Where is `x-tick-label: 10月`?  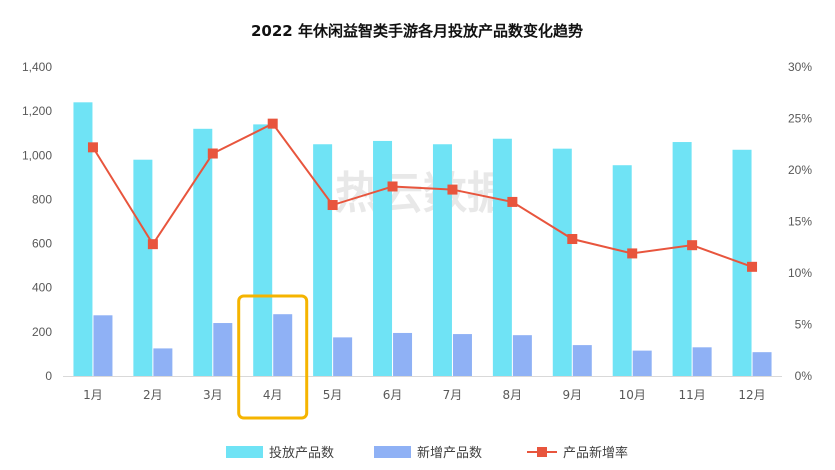
x-tick-label: 10月 is located at coordinates (632, 395).